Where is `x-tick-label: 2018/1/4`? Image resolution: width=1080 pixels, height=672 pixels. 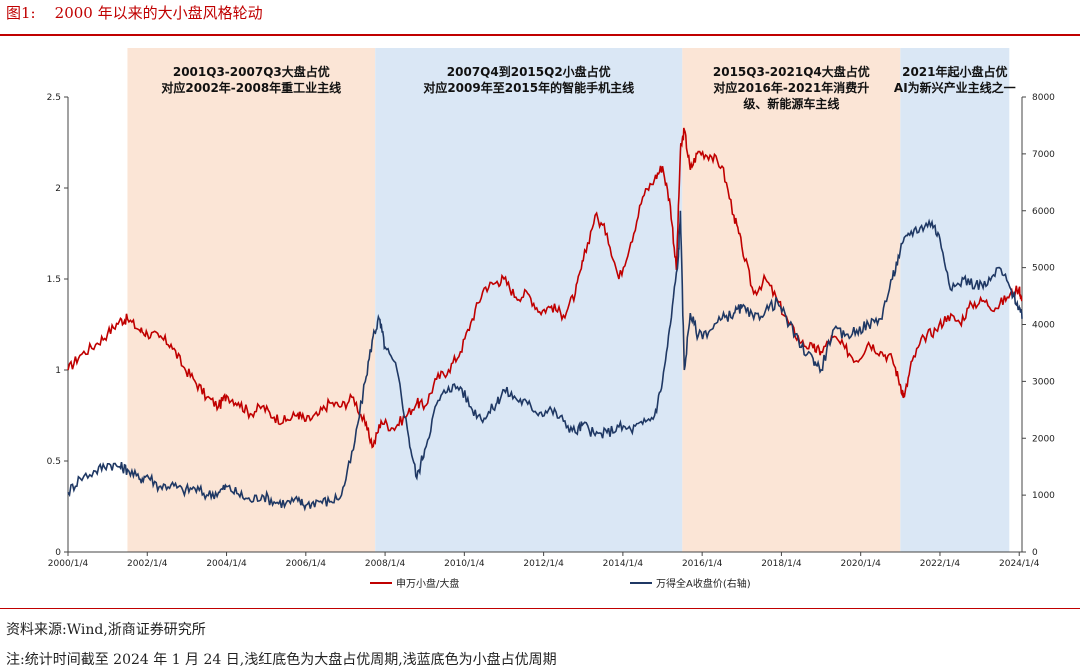
x-tick-label: 2018/1/4 is located at coordinates (781, 564).